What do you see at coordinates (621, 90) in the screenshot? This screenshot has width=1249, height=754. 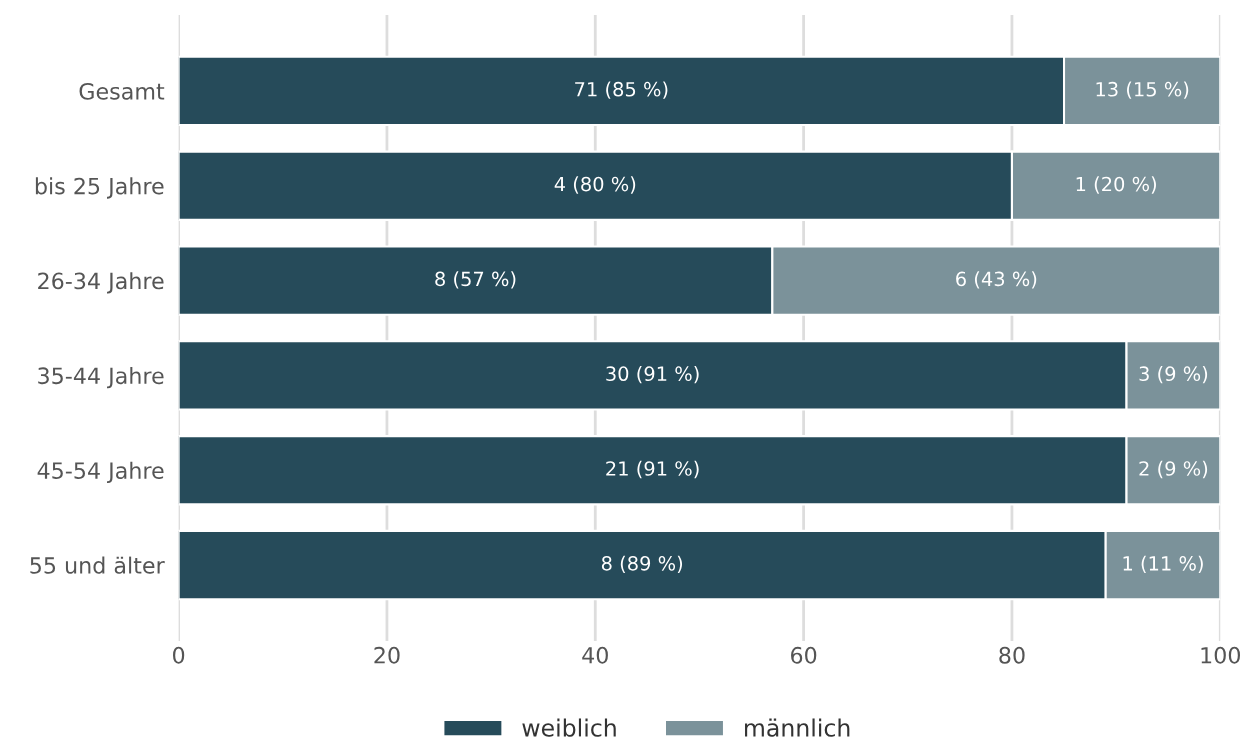 I see `data-label: 71 (85 %)` at bounding box center [621, 90].